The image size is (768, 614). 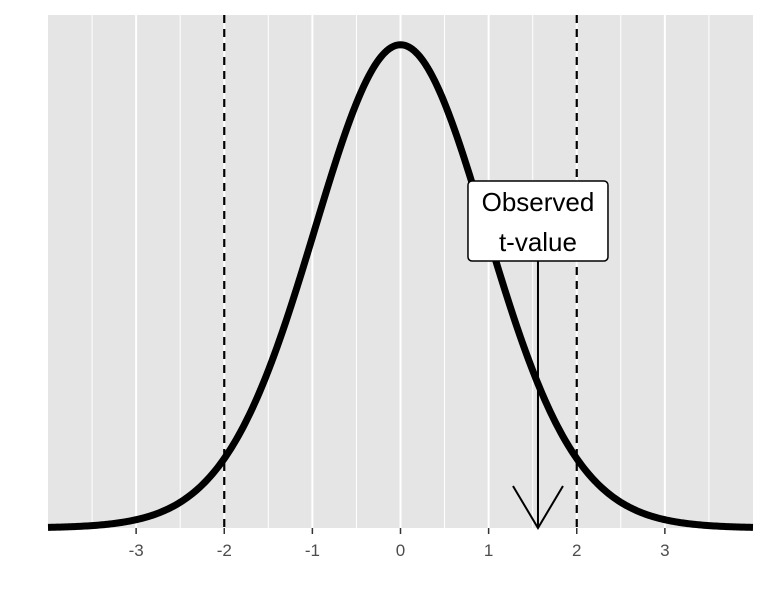 What do you see at coordinates (664, 550) in the screenshot?
I see `x-tick-label: 3` at bounding box center [664, 550].